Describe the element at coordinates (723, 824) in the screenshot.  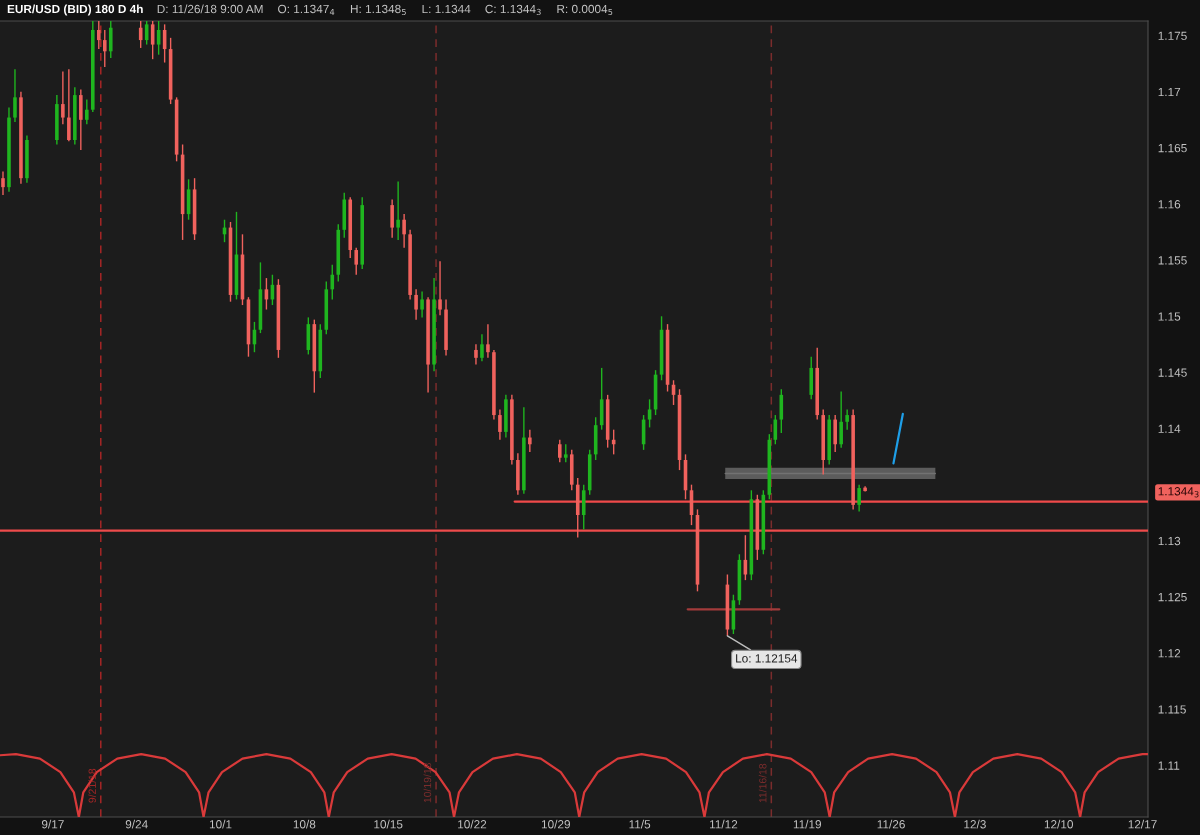
I see `x-tick-label: 11/12` at that location.